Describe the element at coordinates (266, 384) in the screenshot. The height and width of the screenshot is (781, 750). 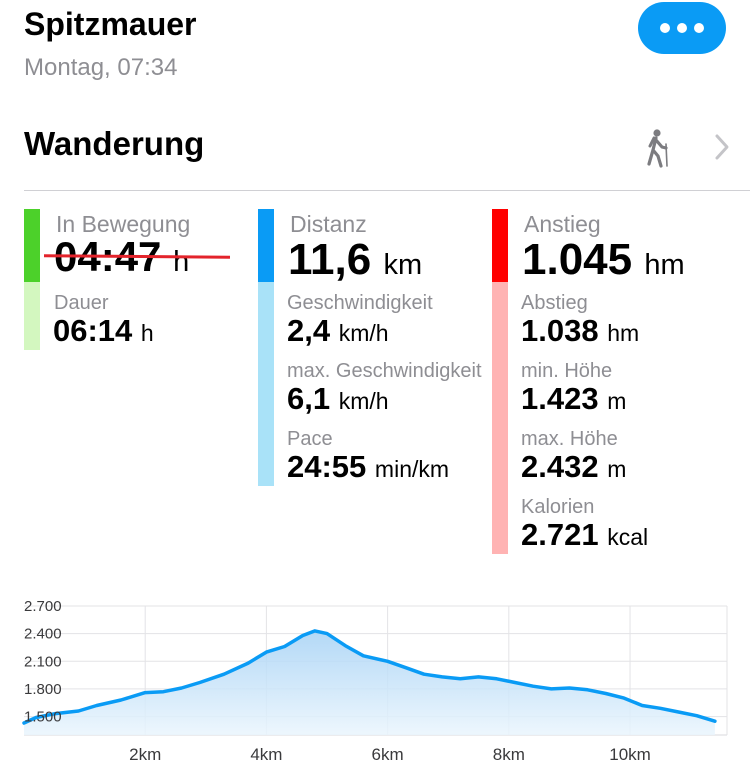
I see `speed-color-bar` at that location.